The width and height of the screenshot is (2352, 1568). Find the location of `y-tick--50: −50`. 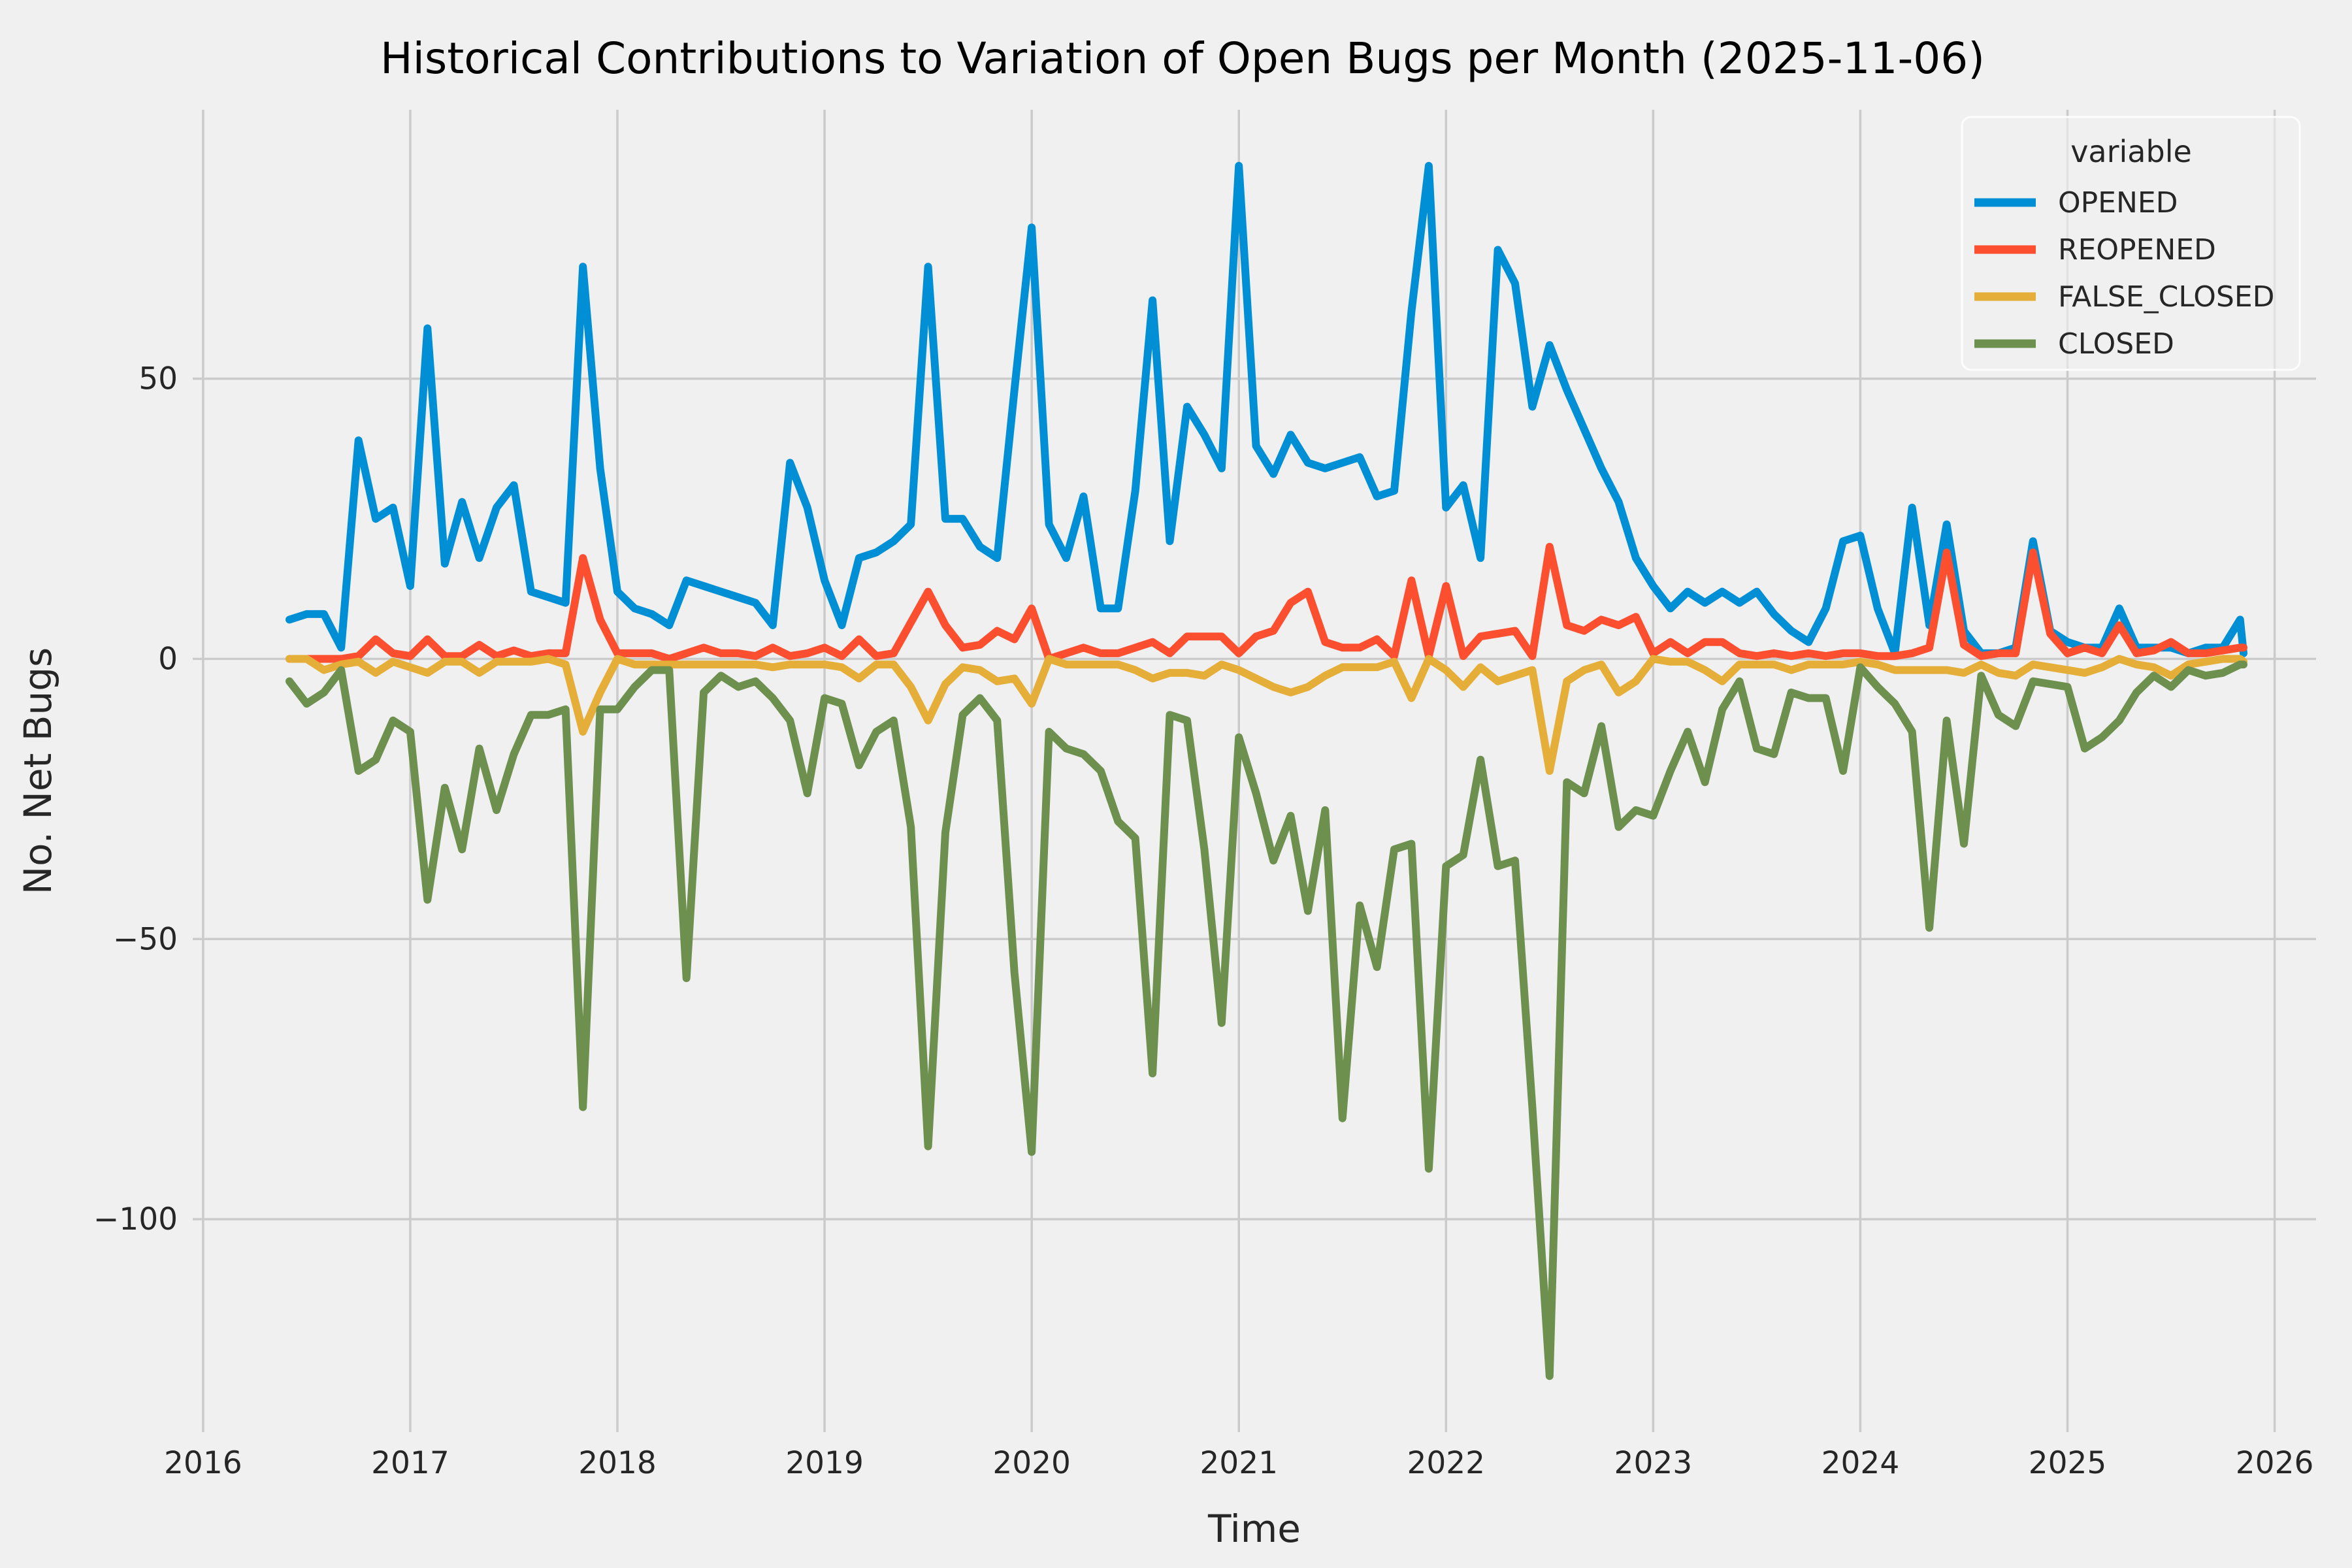

y-tick--50: −50 is located at coordinates (145, 939).